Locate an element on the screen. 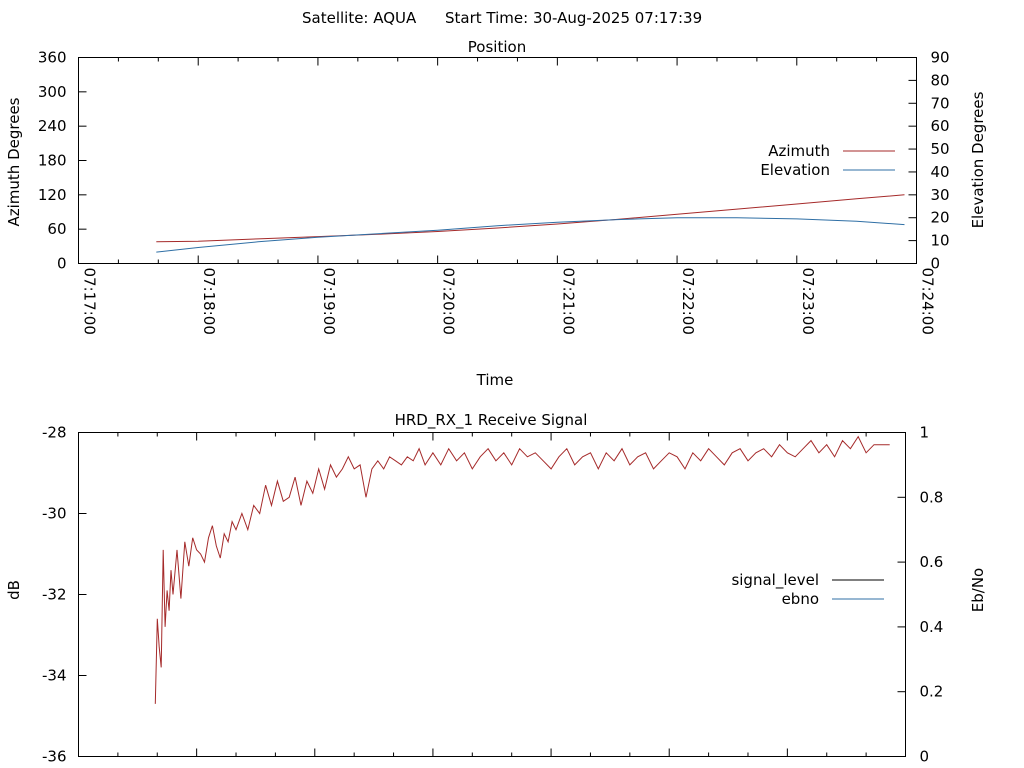  legend-azimuth-label: Azimuth is located at coordinates (799, 151).